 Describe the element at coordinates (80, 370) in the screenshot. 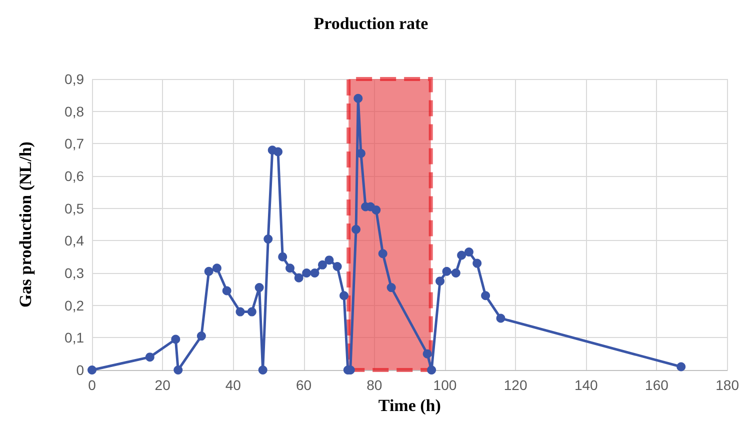

I see `y-tick-label: 0` at that location.